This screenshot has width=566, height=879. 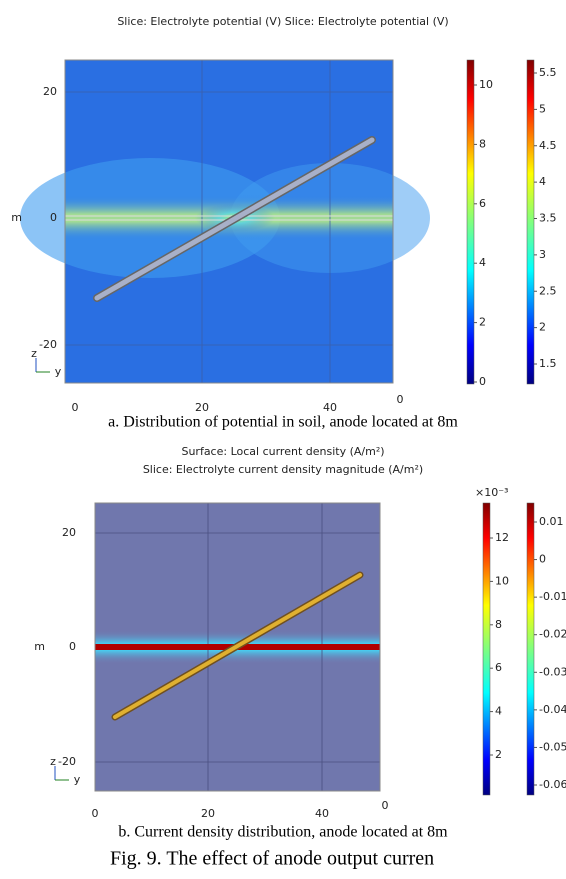 I want to click on colorbar-tick-label: 4.5, so click(x=548, y=145).